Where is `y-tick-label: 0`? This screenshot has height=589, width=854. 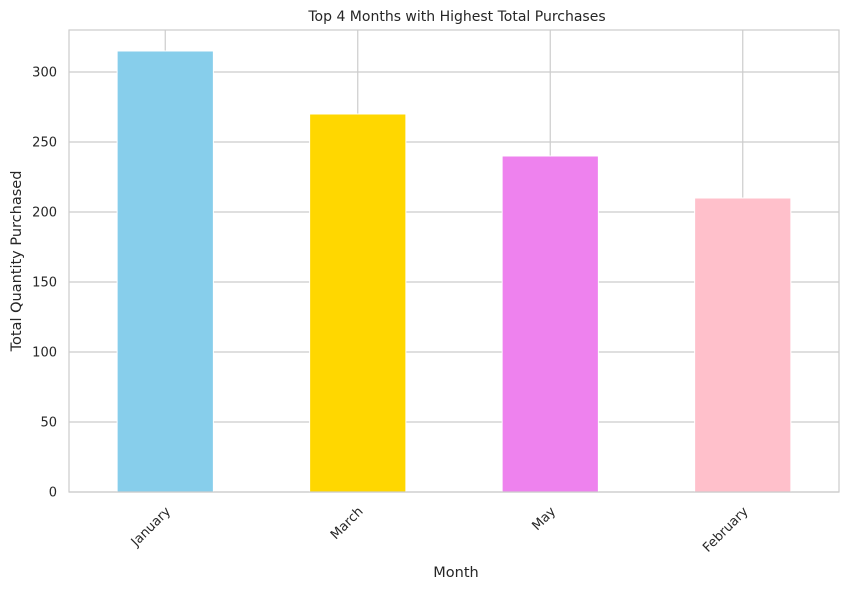 y-tick-label: 0 is located at coordinates (53, 493).